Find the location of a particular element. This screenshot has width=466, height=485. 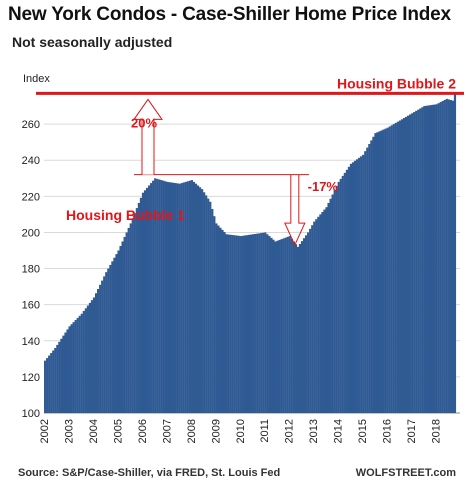

x-tick-label: 2013 is located at coordinates (314, 431).